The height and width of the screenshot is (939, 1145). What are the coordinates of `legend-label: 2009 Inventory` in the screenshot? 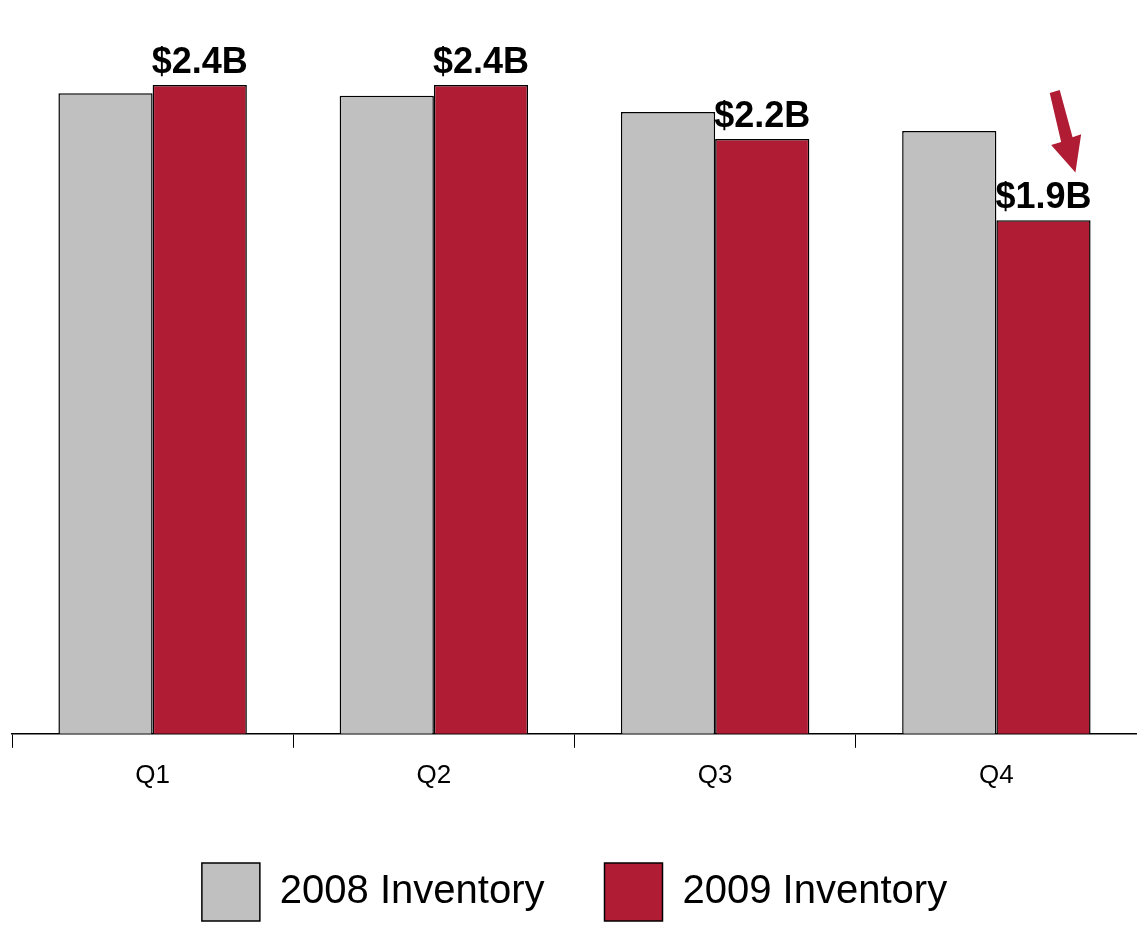 It's located at (815, 889).